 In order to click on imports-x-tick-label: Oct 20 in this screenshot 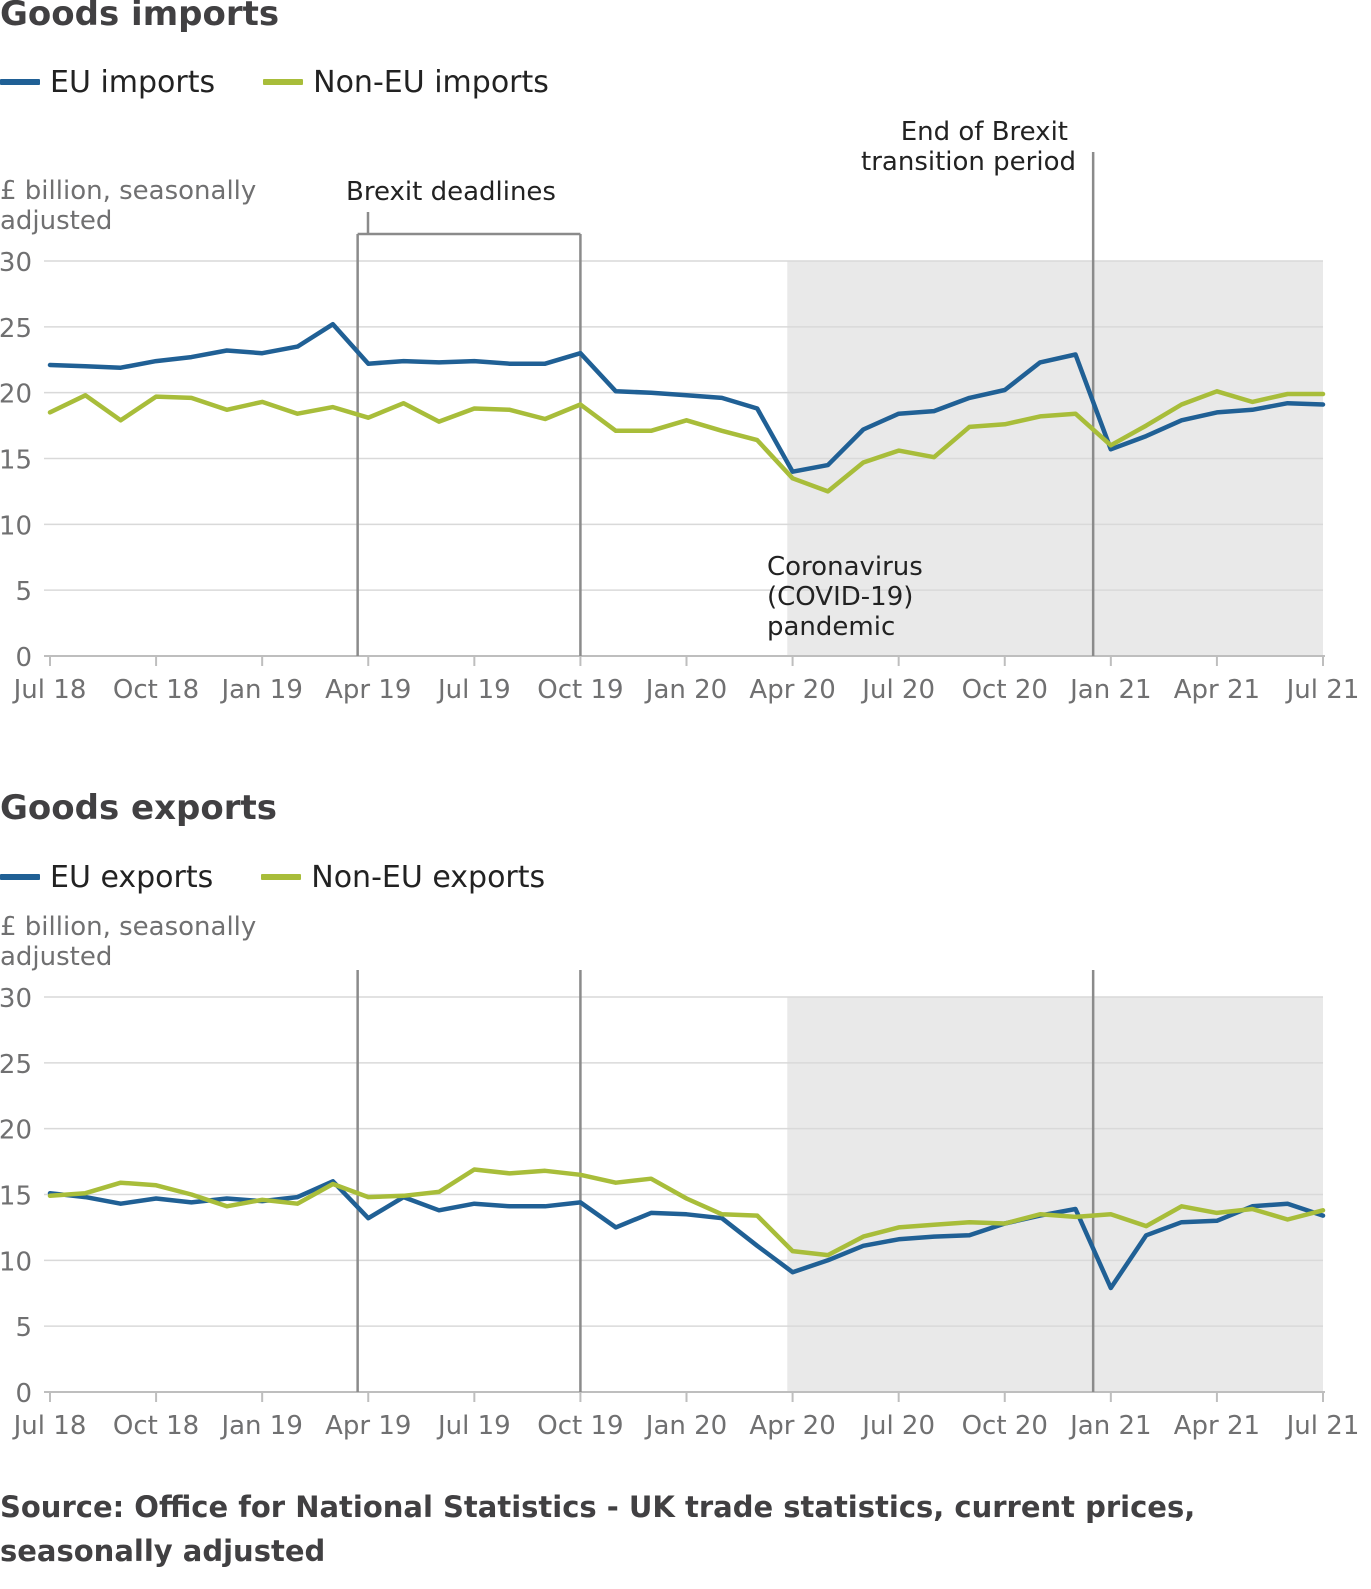, I will do `click(1005, 690)`.